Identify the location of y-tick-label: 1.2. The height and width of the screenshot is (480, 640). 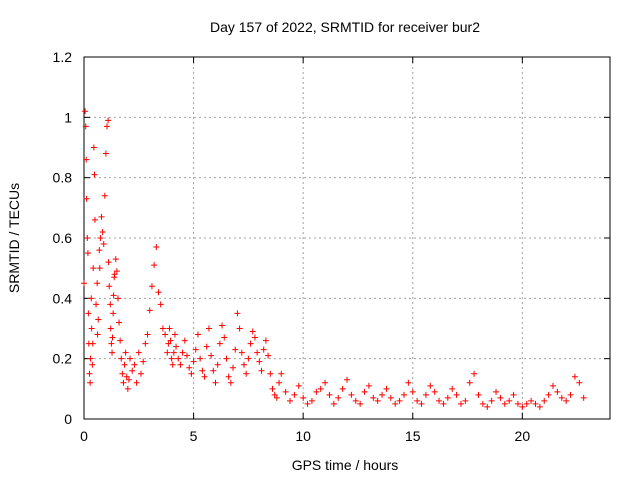
(63, 57).